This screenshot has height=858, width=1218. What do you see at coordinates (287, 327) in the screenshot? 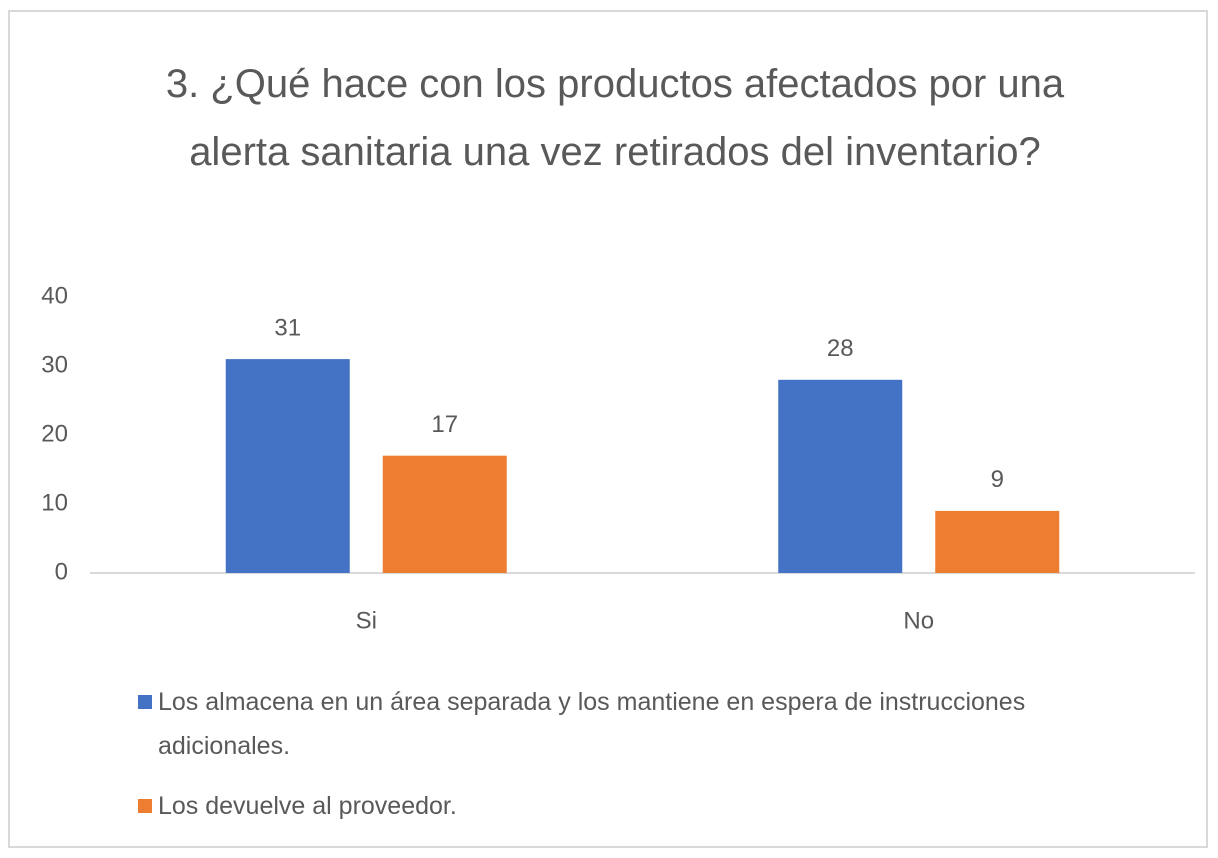
I see `data-label: 31` at bounding box center [287, 327].